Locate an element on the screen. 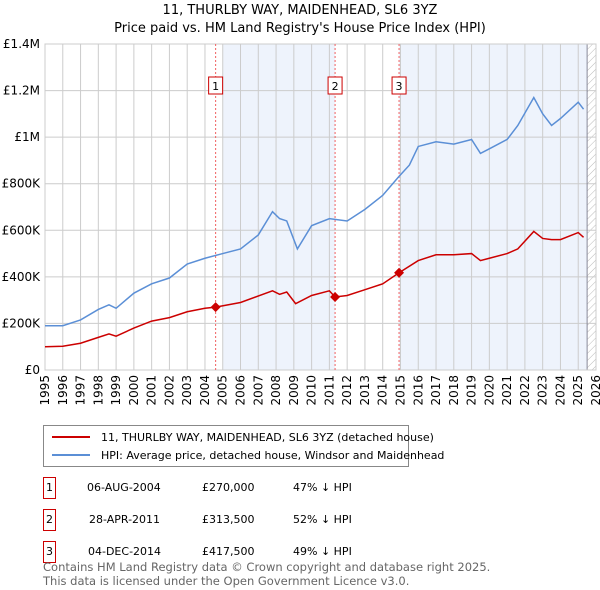  y-tick-label: £1.2M is located at coordinates (21, 91).